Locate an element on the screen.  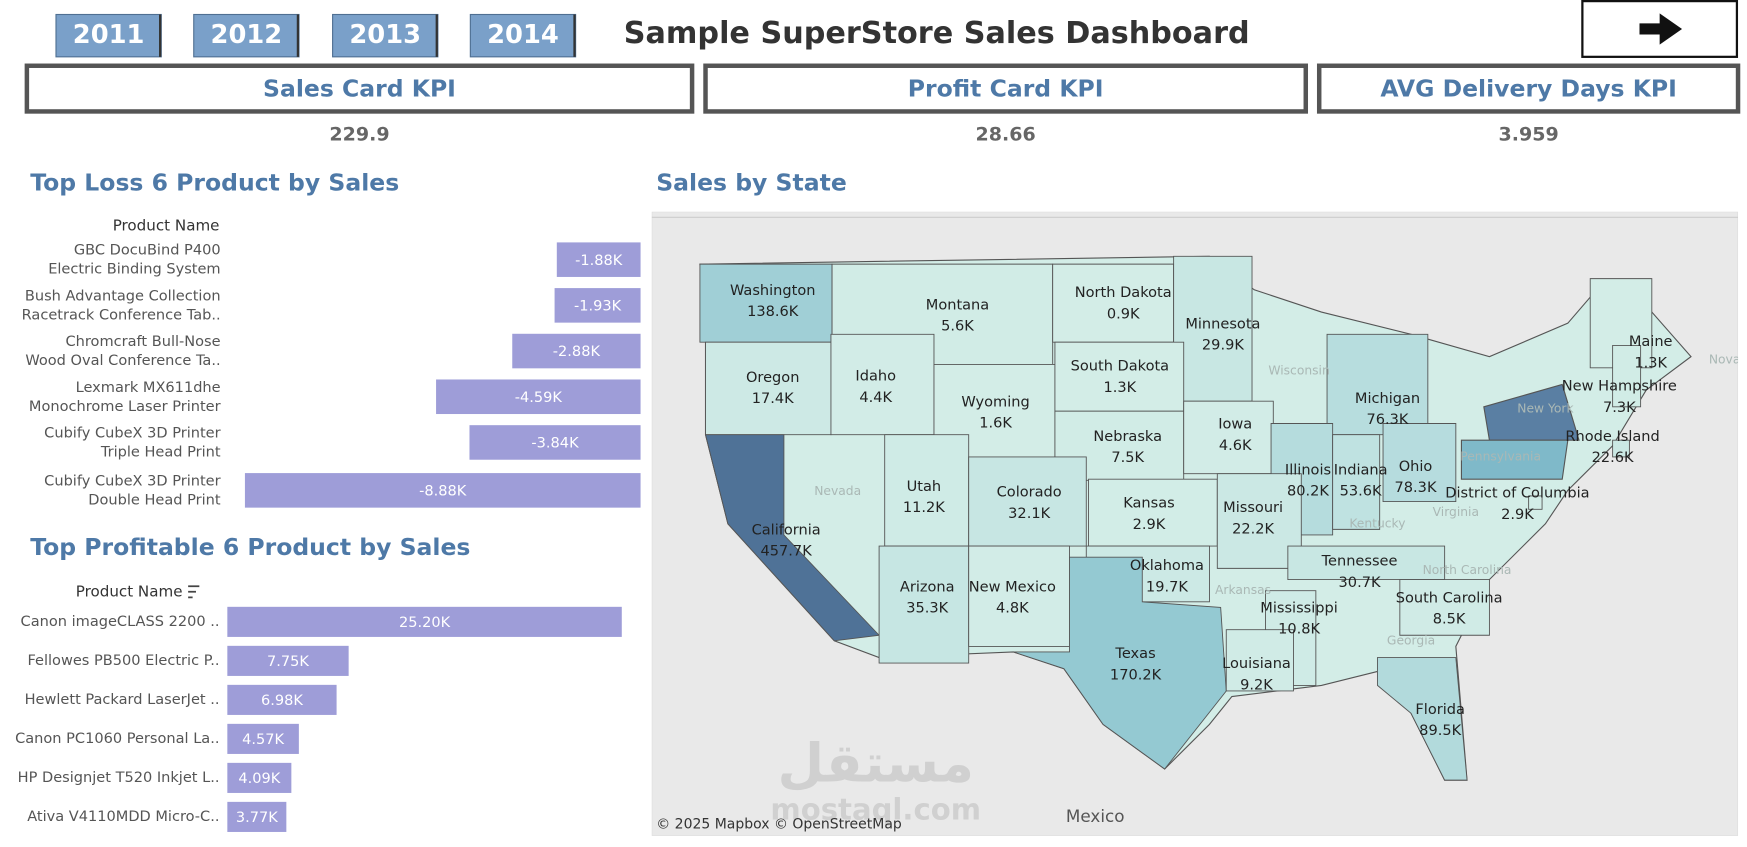
arrow-icon is located at coordinates (1661, 29).